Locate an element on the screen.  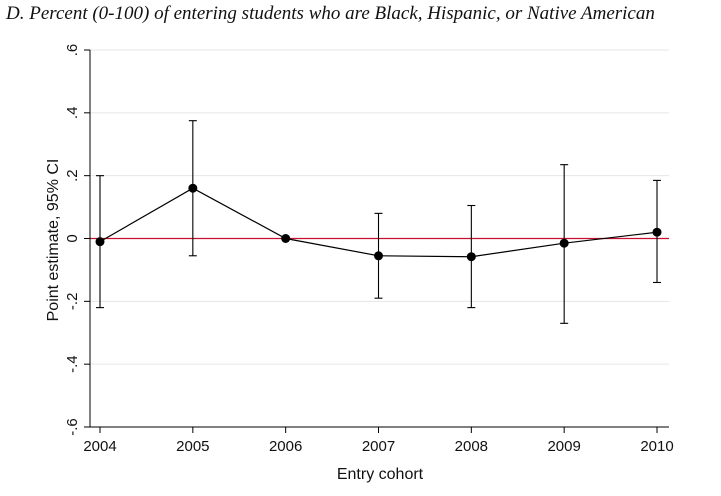
y-tick-label-1: -.4 is located at coordinates (72, 364).